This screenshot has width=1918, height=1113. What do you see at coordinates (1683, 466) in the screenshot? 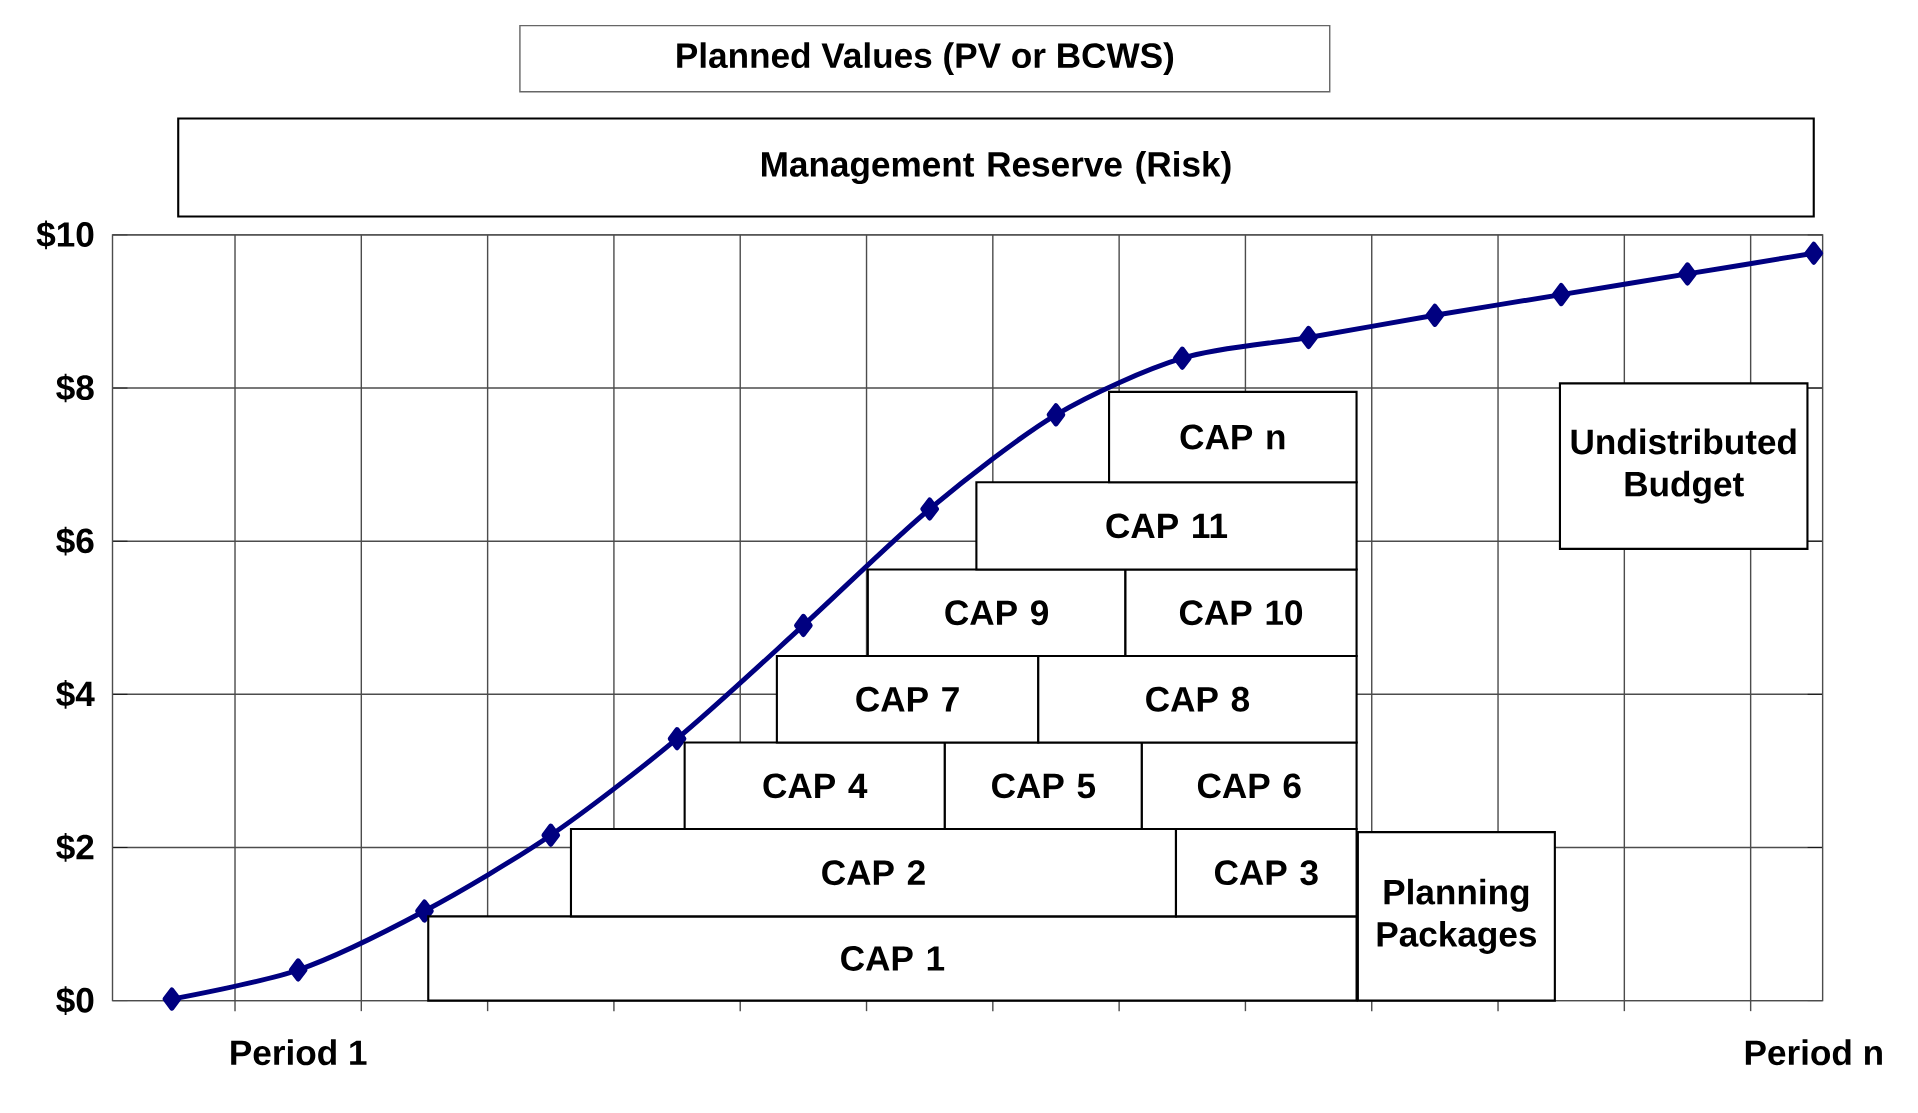
I see `annotation: Undistributed Budget` at bounding box center [1683, 466].